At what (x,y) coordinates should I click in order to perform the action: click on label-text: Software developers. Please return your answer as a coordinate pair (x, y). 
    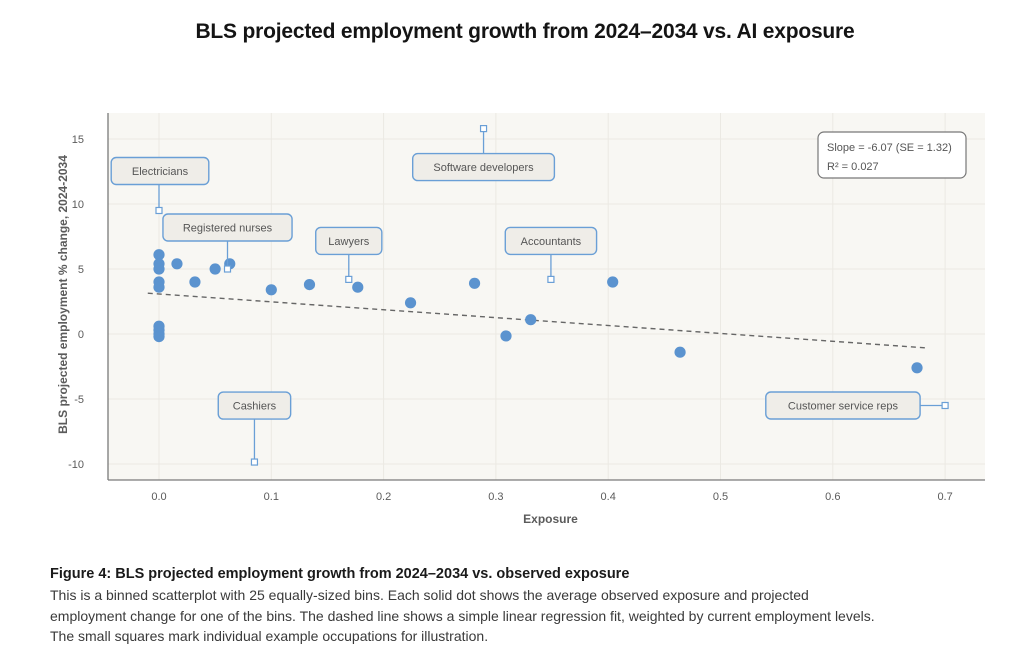
    Looking at the image, I should click on (483, 168).